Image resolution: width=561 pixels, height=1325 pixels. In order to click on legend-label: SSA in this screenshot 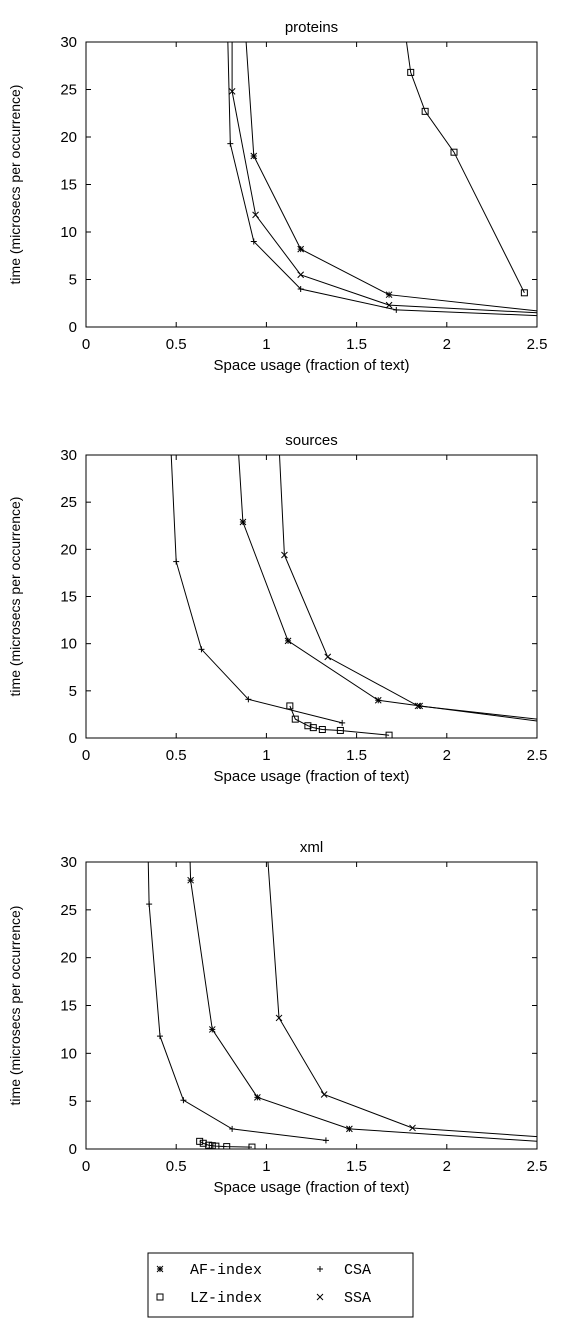, I will do `click(357, 1298)`.